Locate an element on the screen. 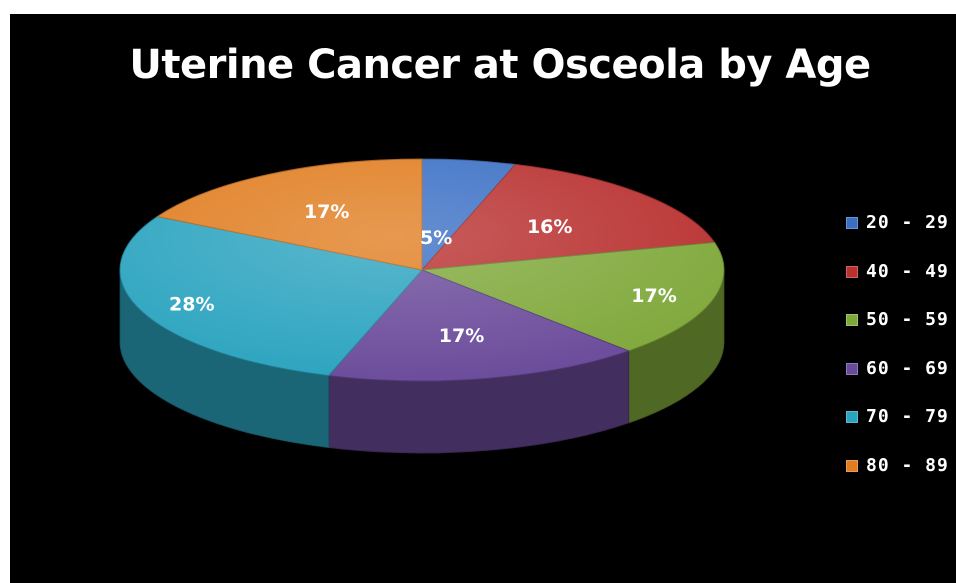 This screenshot has width=956, height=583. legend-label: 70 - 79 is located at coordinates (907, 416).